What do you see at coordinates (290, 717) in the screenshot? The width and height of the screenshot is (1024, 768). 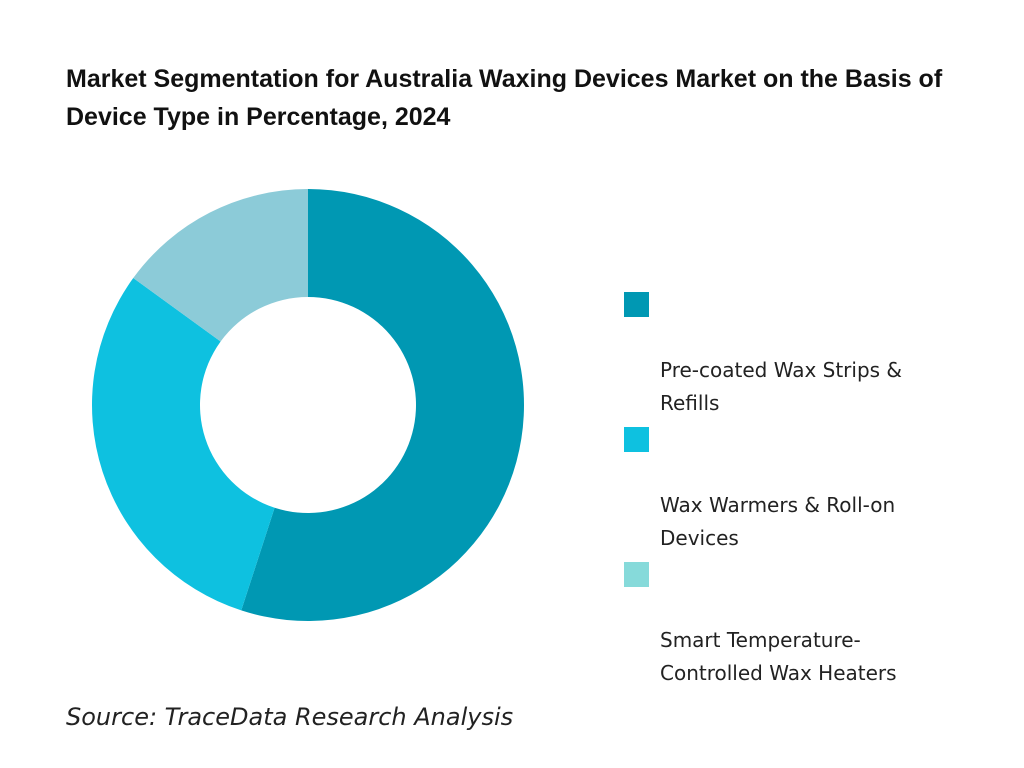 I see `source-note: Source: TraceData Research Analysis` at bounding box center [290, 717].